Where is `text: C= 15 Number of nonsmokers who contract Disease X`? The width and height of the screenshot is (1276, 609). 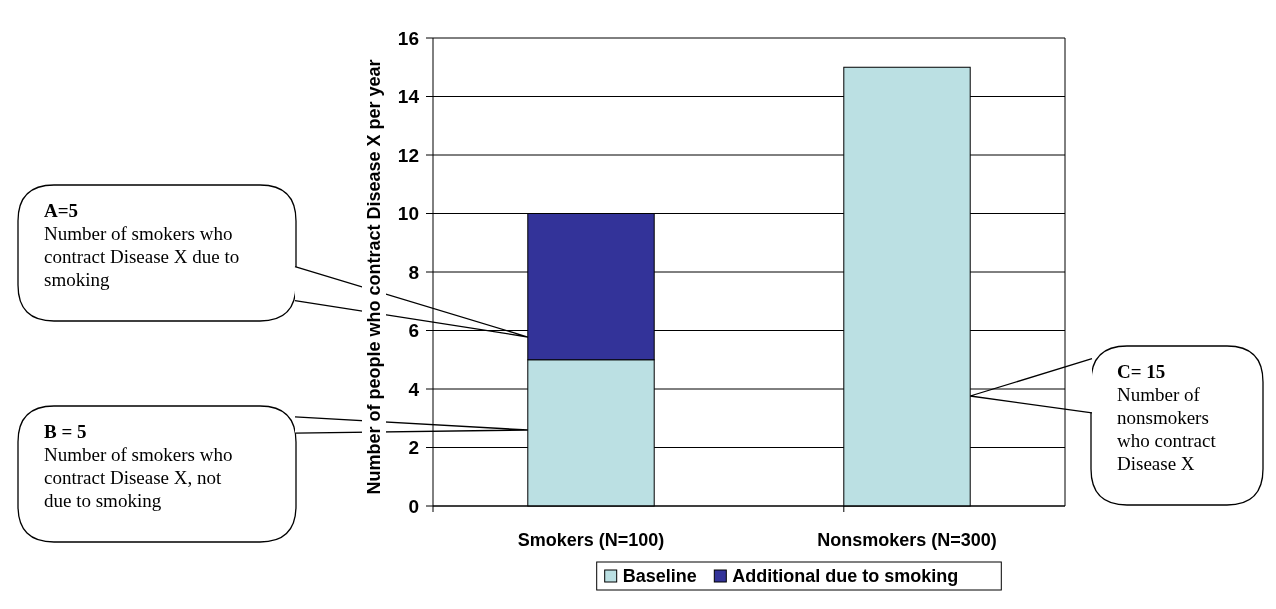 text: C= 15 Number of nonsmokers who contract Disease X is located at coordinates (1167, 417).